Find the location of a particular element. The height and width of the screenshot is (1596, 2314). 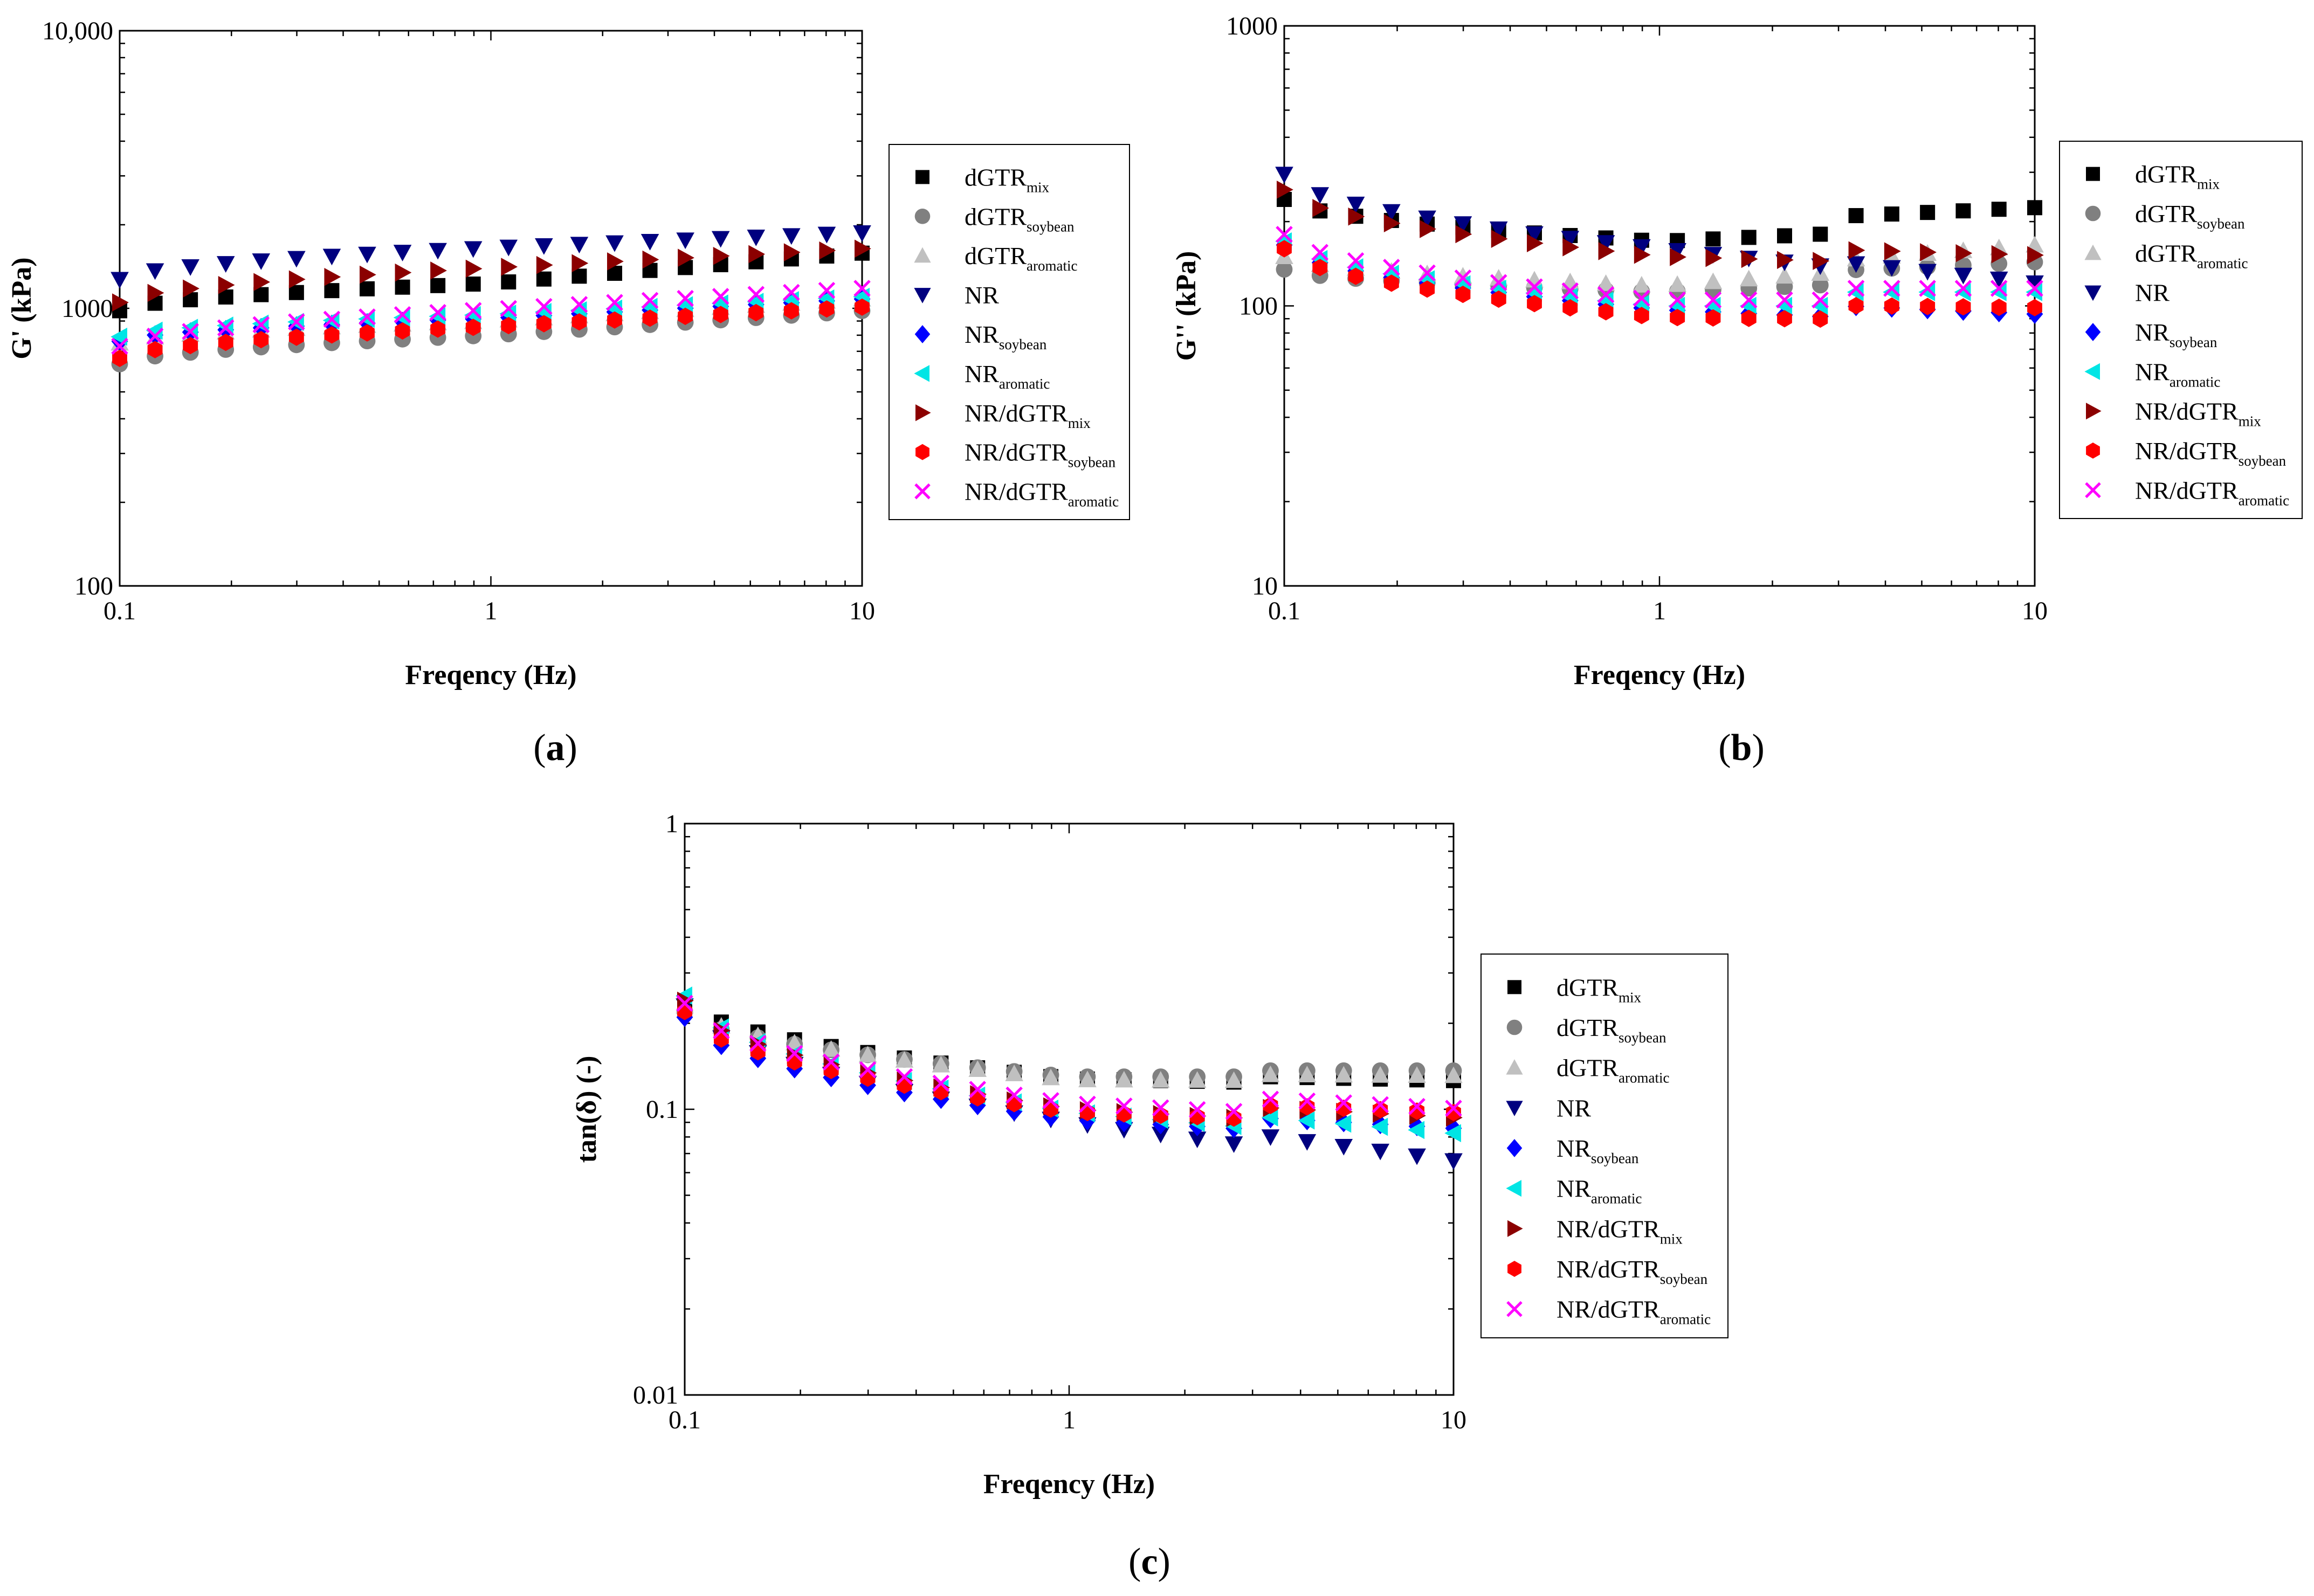

legend-entry: NR/dGTRaromatic is located at coordinates (1608, 1312).